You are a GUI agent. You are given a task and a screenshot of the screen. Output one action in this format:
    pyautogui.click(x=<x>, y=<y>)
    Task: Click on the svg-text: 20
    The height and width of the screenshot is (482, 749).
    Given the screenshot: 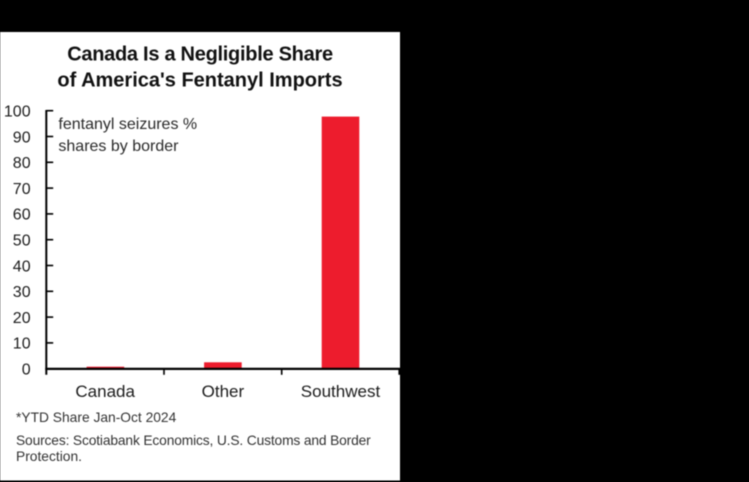 What is the action you would take?
    pyautogui.click(x=22, y=318)
    